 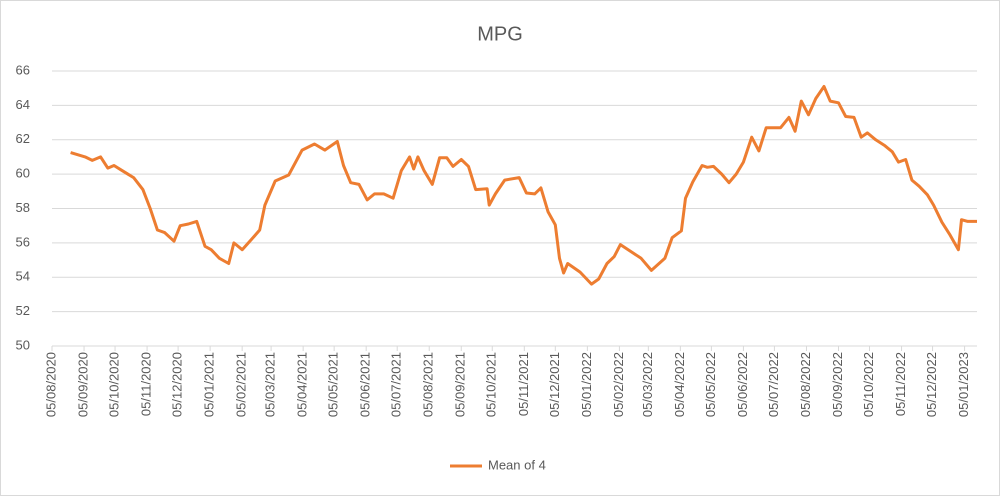 What do you see at coordinates (23, 344) in the screenshot?
I see `y-tick-label: 50` at bounding box center [23, 344].